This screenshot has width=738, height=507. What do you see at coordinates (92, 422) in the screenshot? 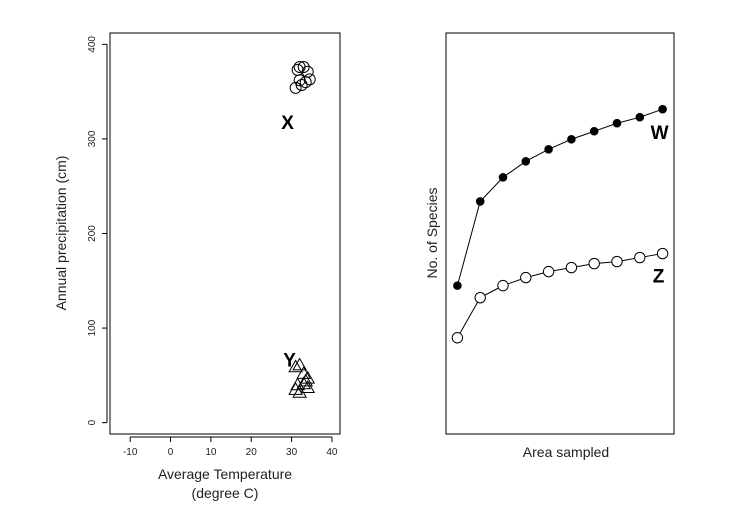
I see `left-y-tick-label: 0` at bounding box center [92, 422].